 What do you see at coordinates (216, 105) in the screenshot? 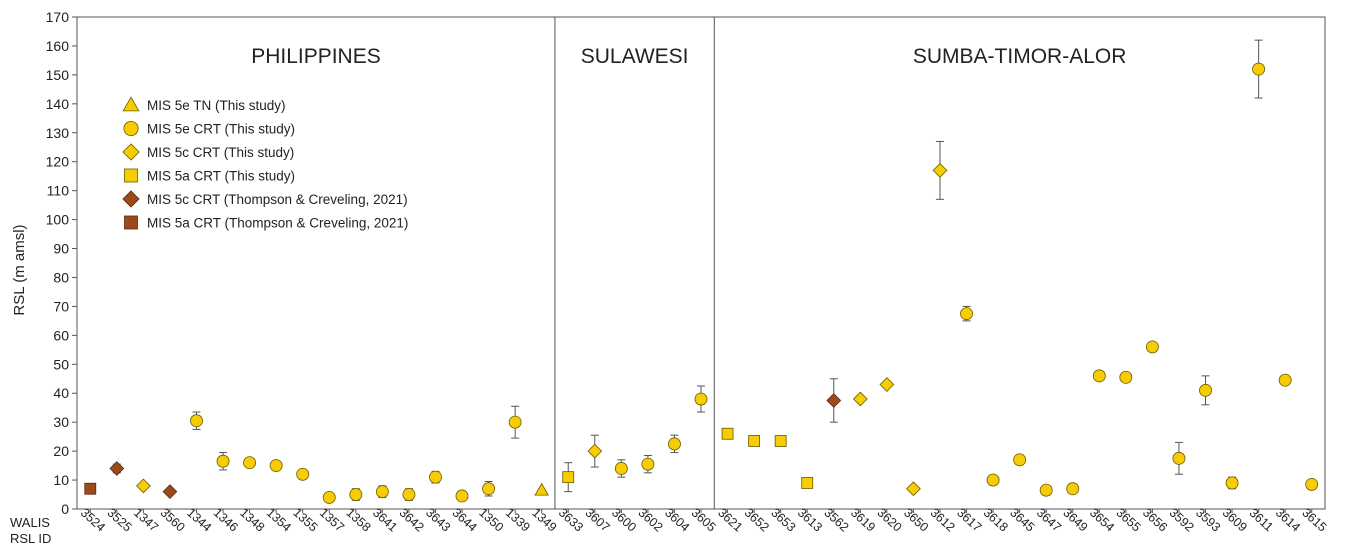
I see `legend-label: MIS 5e TN (This study)` at bounding box center [216, 105].